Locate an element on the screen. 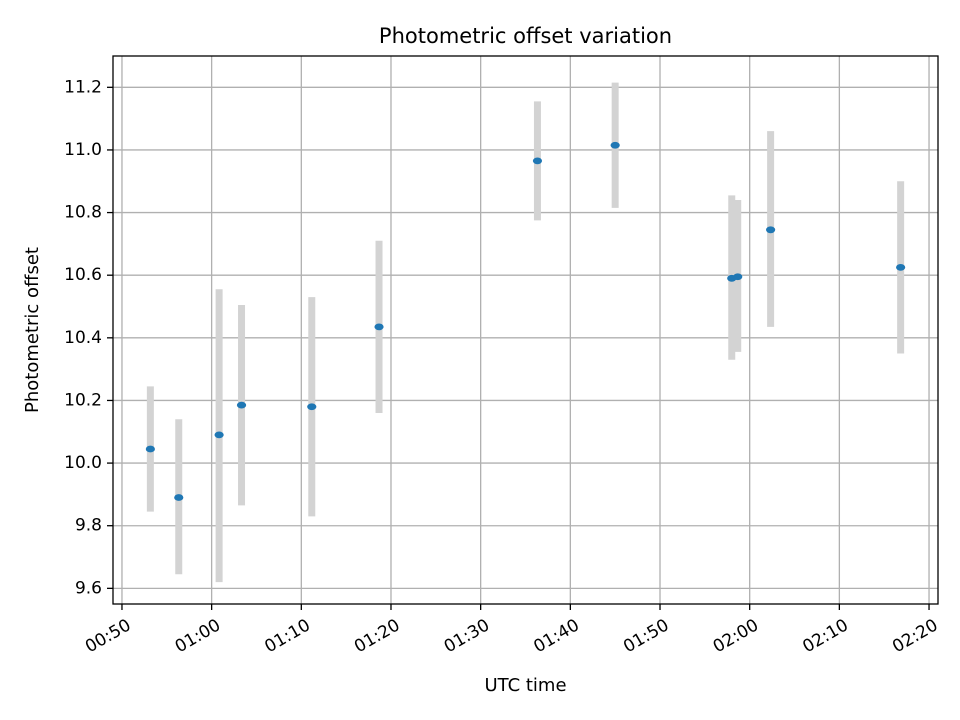 This screenshot has width=960, height=720. x-tick-label: 02:00 is located at coordinates (736, 636).